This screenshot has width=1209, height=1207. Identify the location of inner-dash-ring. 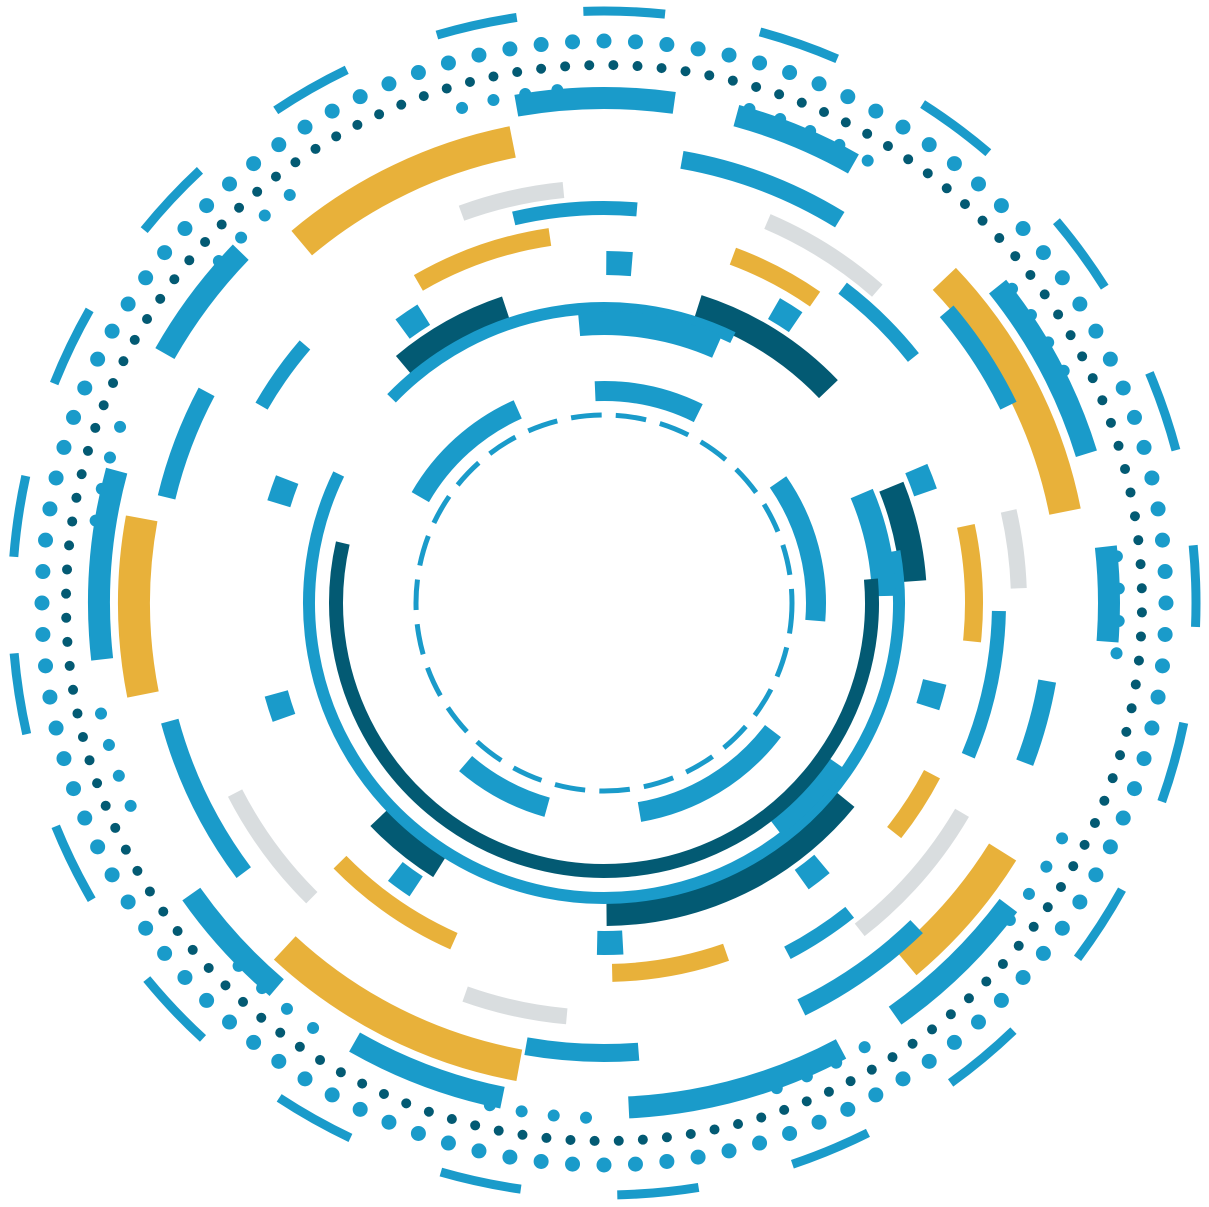
(604, 603).